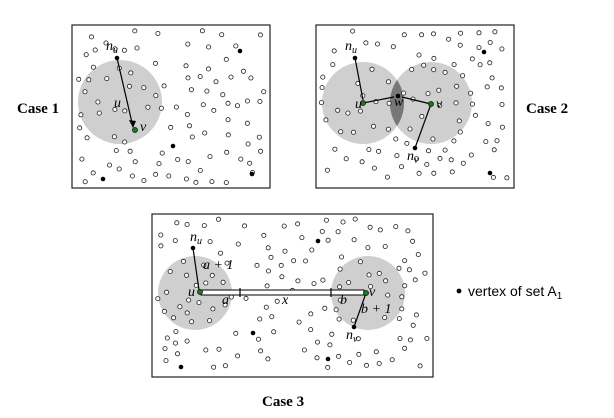 Image resolution: width=614 pixels, height=418 pixels. I want to click on case1-vertex-cloud, so click(171, 107).